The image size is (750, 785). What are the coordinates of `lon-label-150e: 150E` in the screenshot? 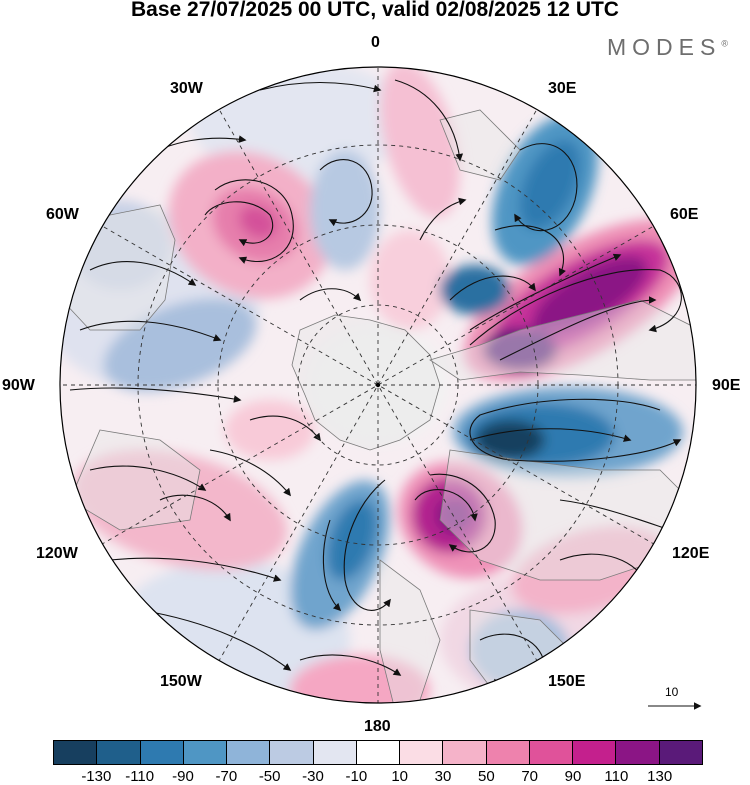 It's located at (567, 681).